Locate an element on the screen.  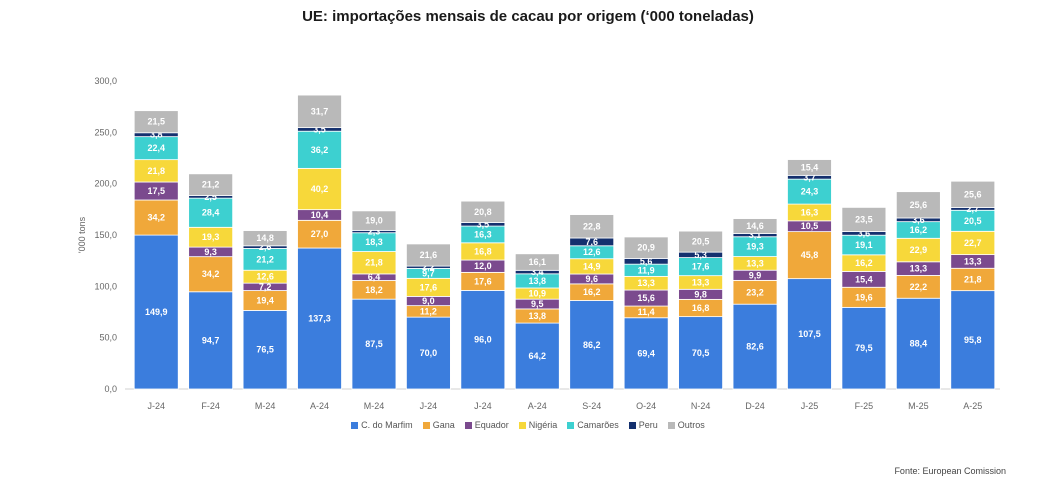
y-tick-label: 50,0 is located at coordinates (108, 338).